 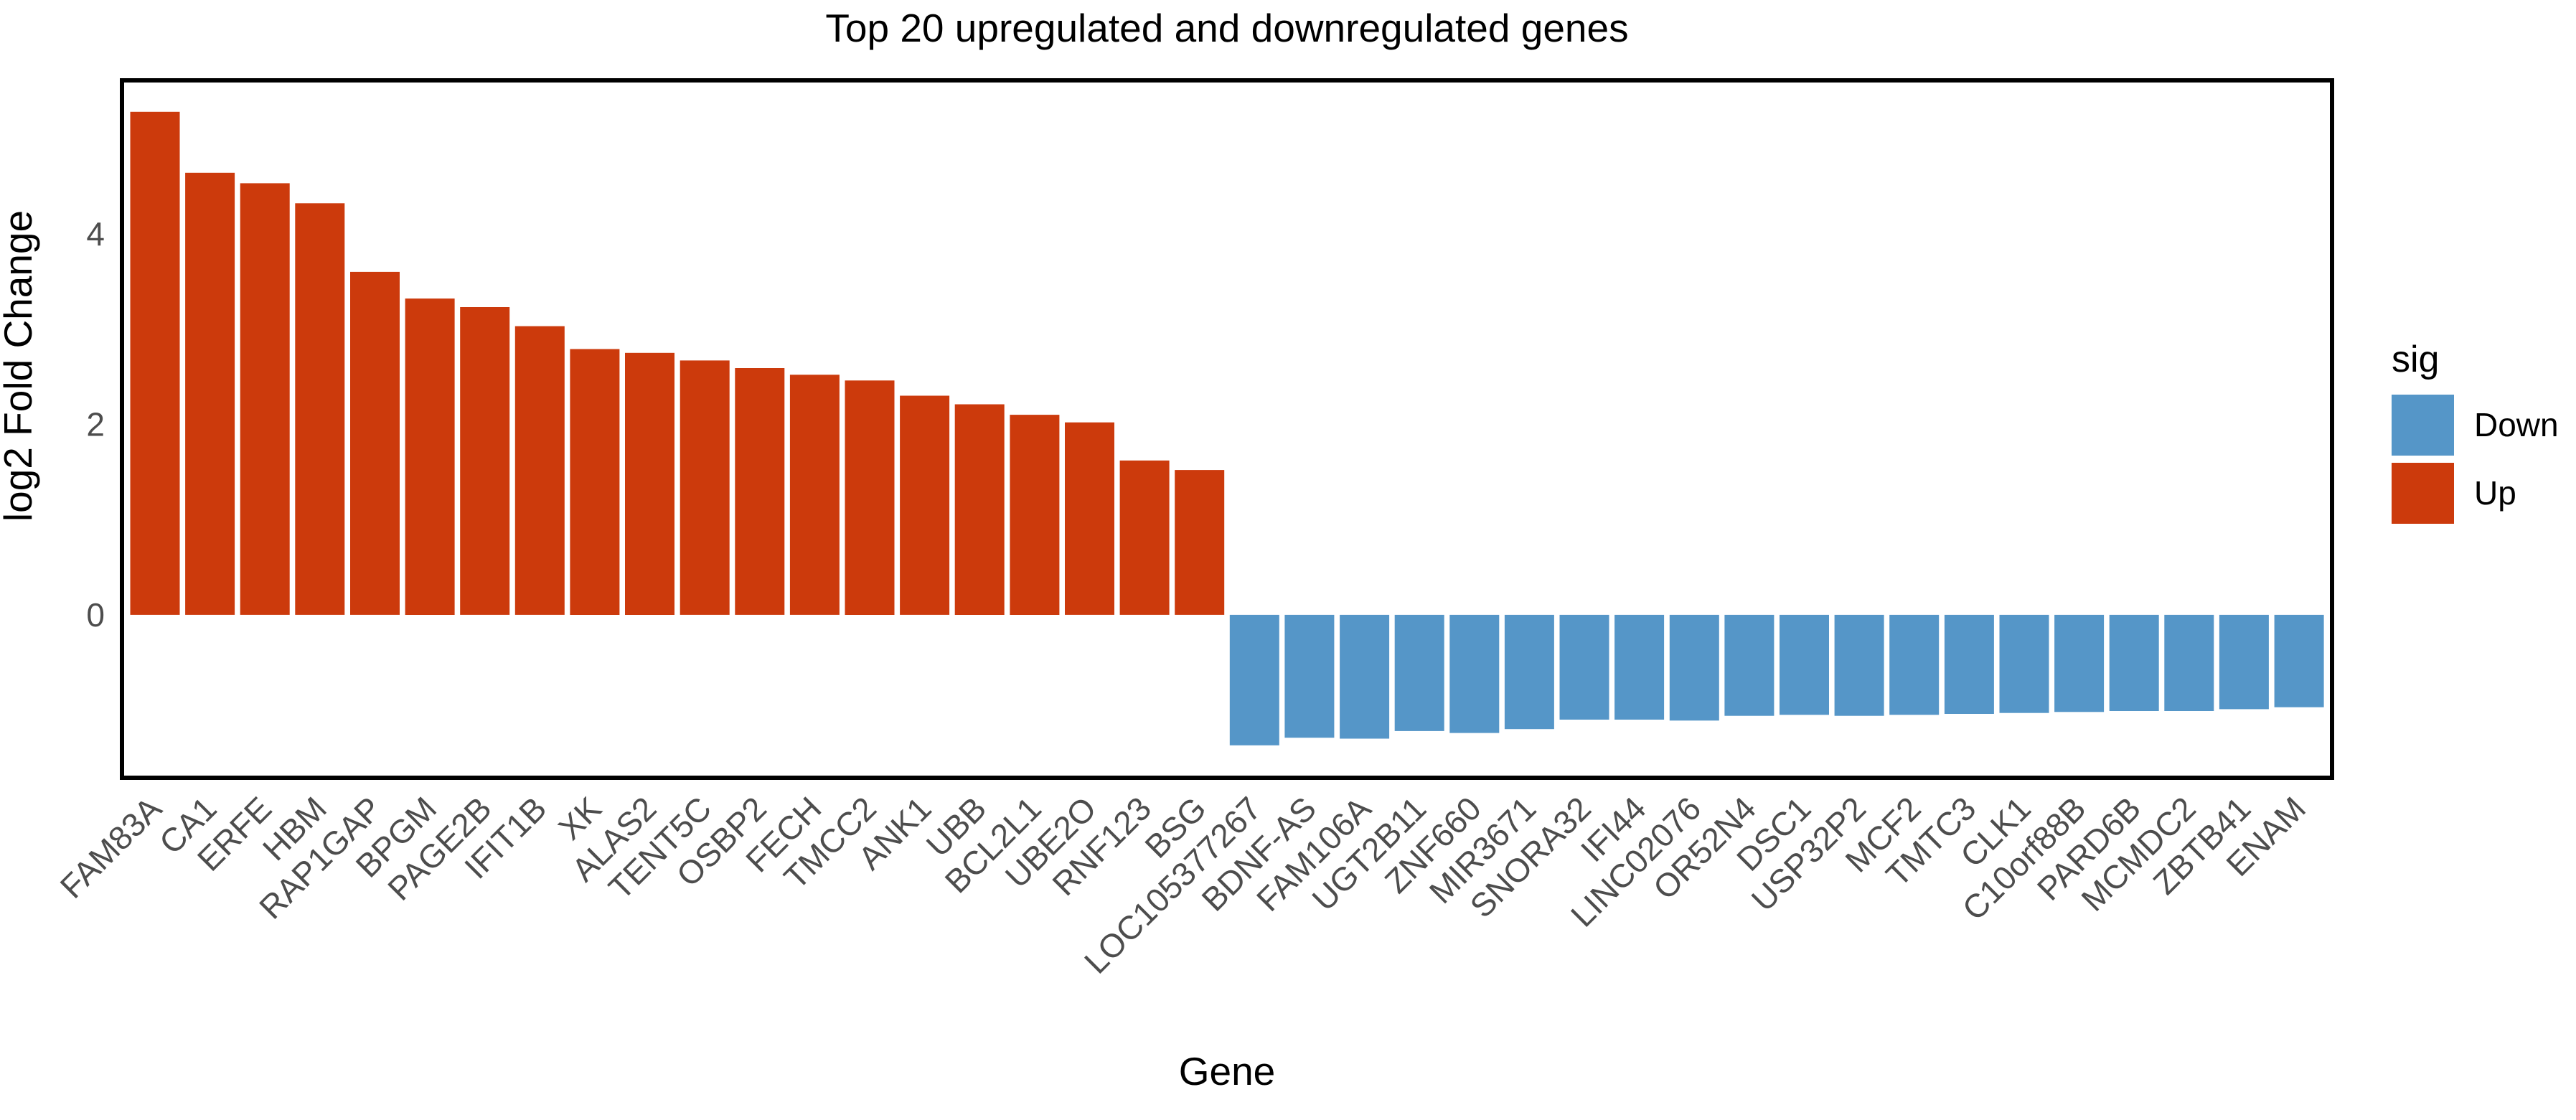 What do you see at coordinates (1859, 665) in the screenshot?
I see `bar-USP32P2` at bounding box center [1859, 665].